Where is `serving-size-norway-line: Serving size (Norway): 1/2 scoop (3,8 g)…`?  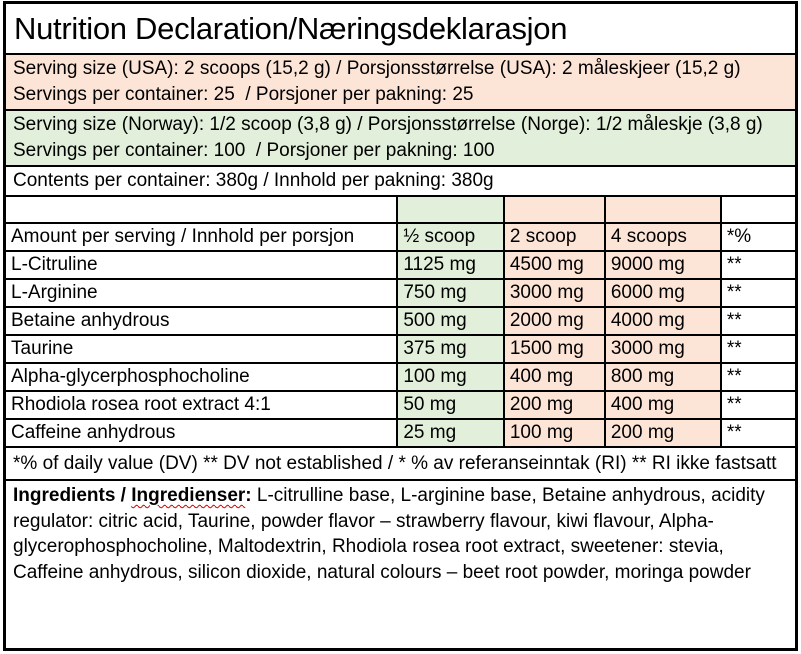
serving-size-norway-line: Serving size (Norway): 1/2 scoop (3,8 g)… is located at coordinates (388, 124).